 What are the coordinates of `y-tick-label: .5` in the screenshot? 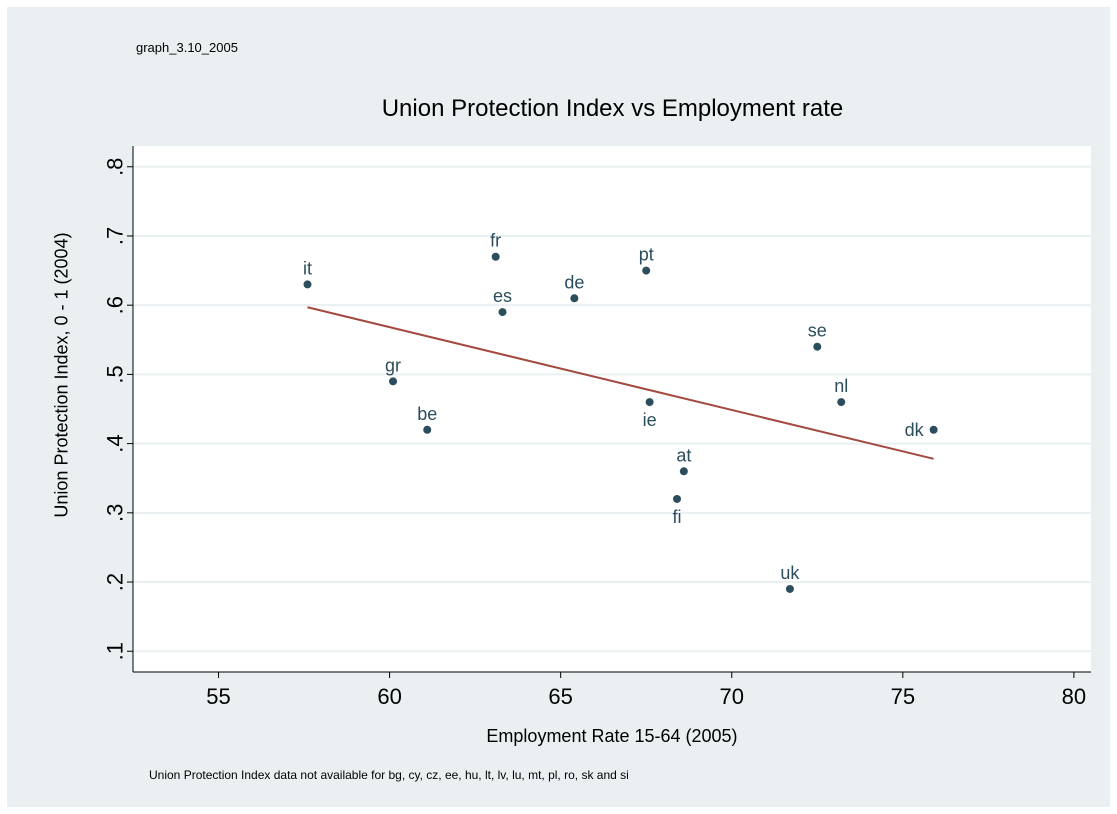 It's located at (115, 374).